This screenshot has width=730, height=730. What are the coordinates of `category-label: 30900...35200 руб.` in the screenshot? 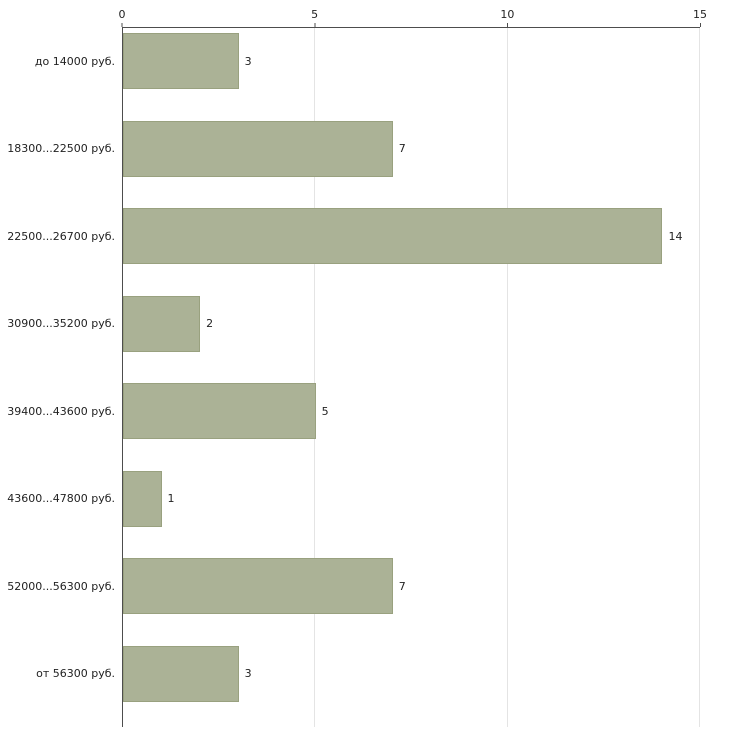 It's located at (61, 323).